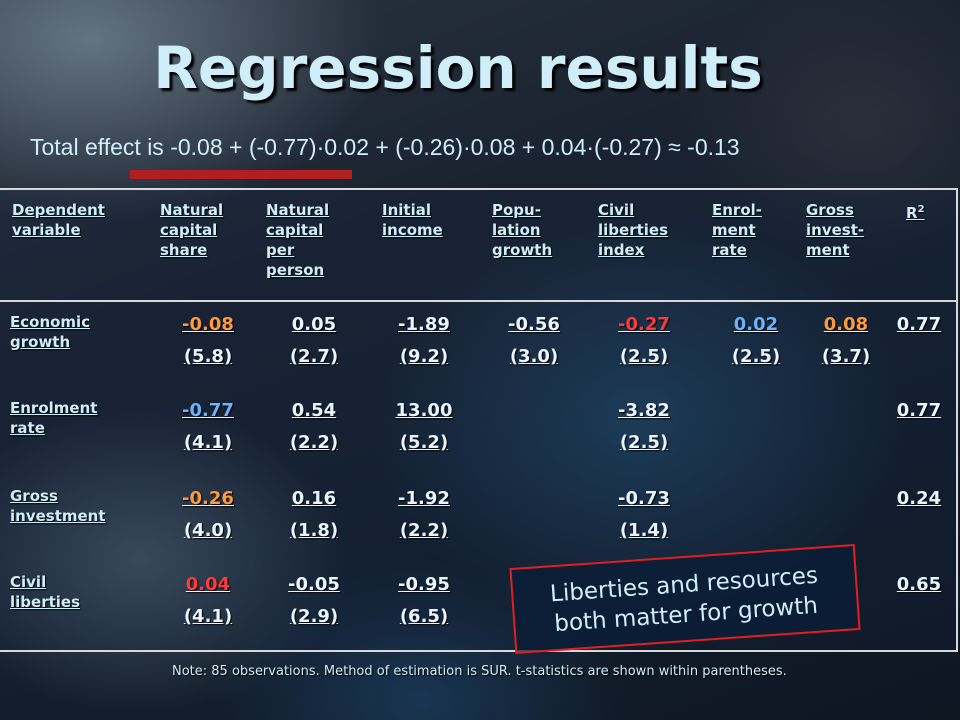 The width and height of the screenshot is (960, 720). I want to click on header-col-6-line: rate, so click(729, 250).